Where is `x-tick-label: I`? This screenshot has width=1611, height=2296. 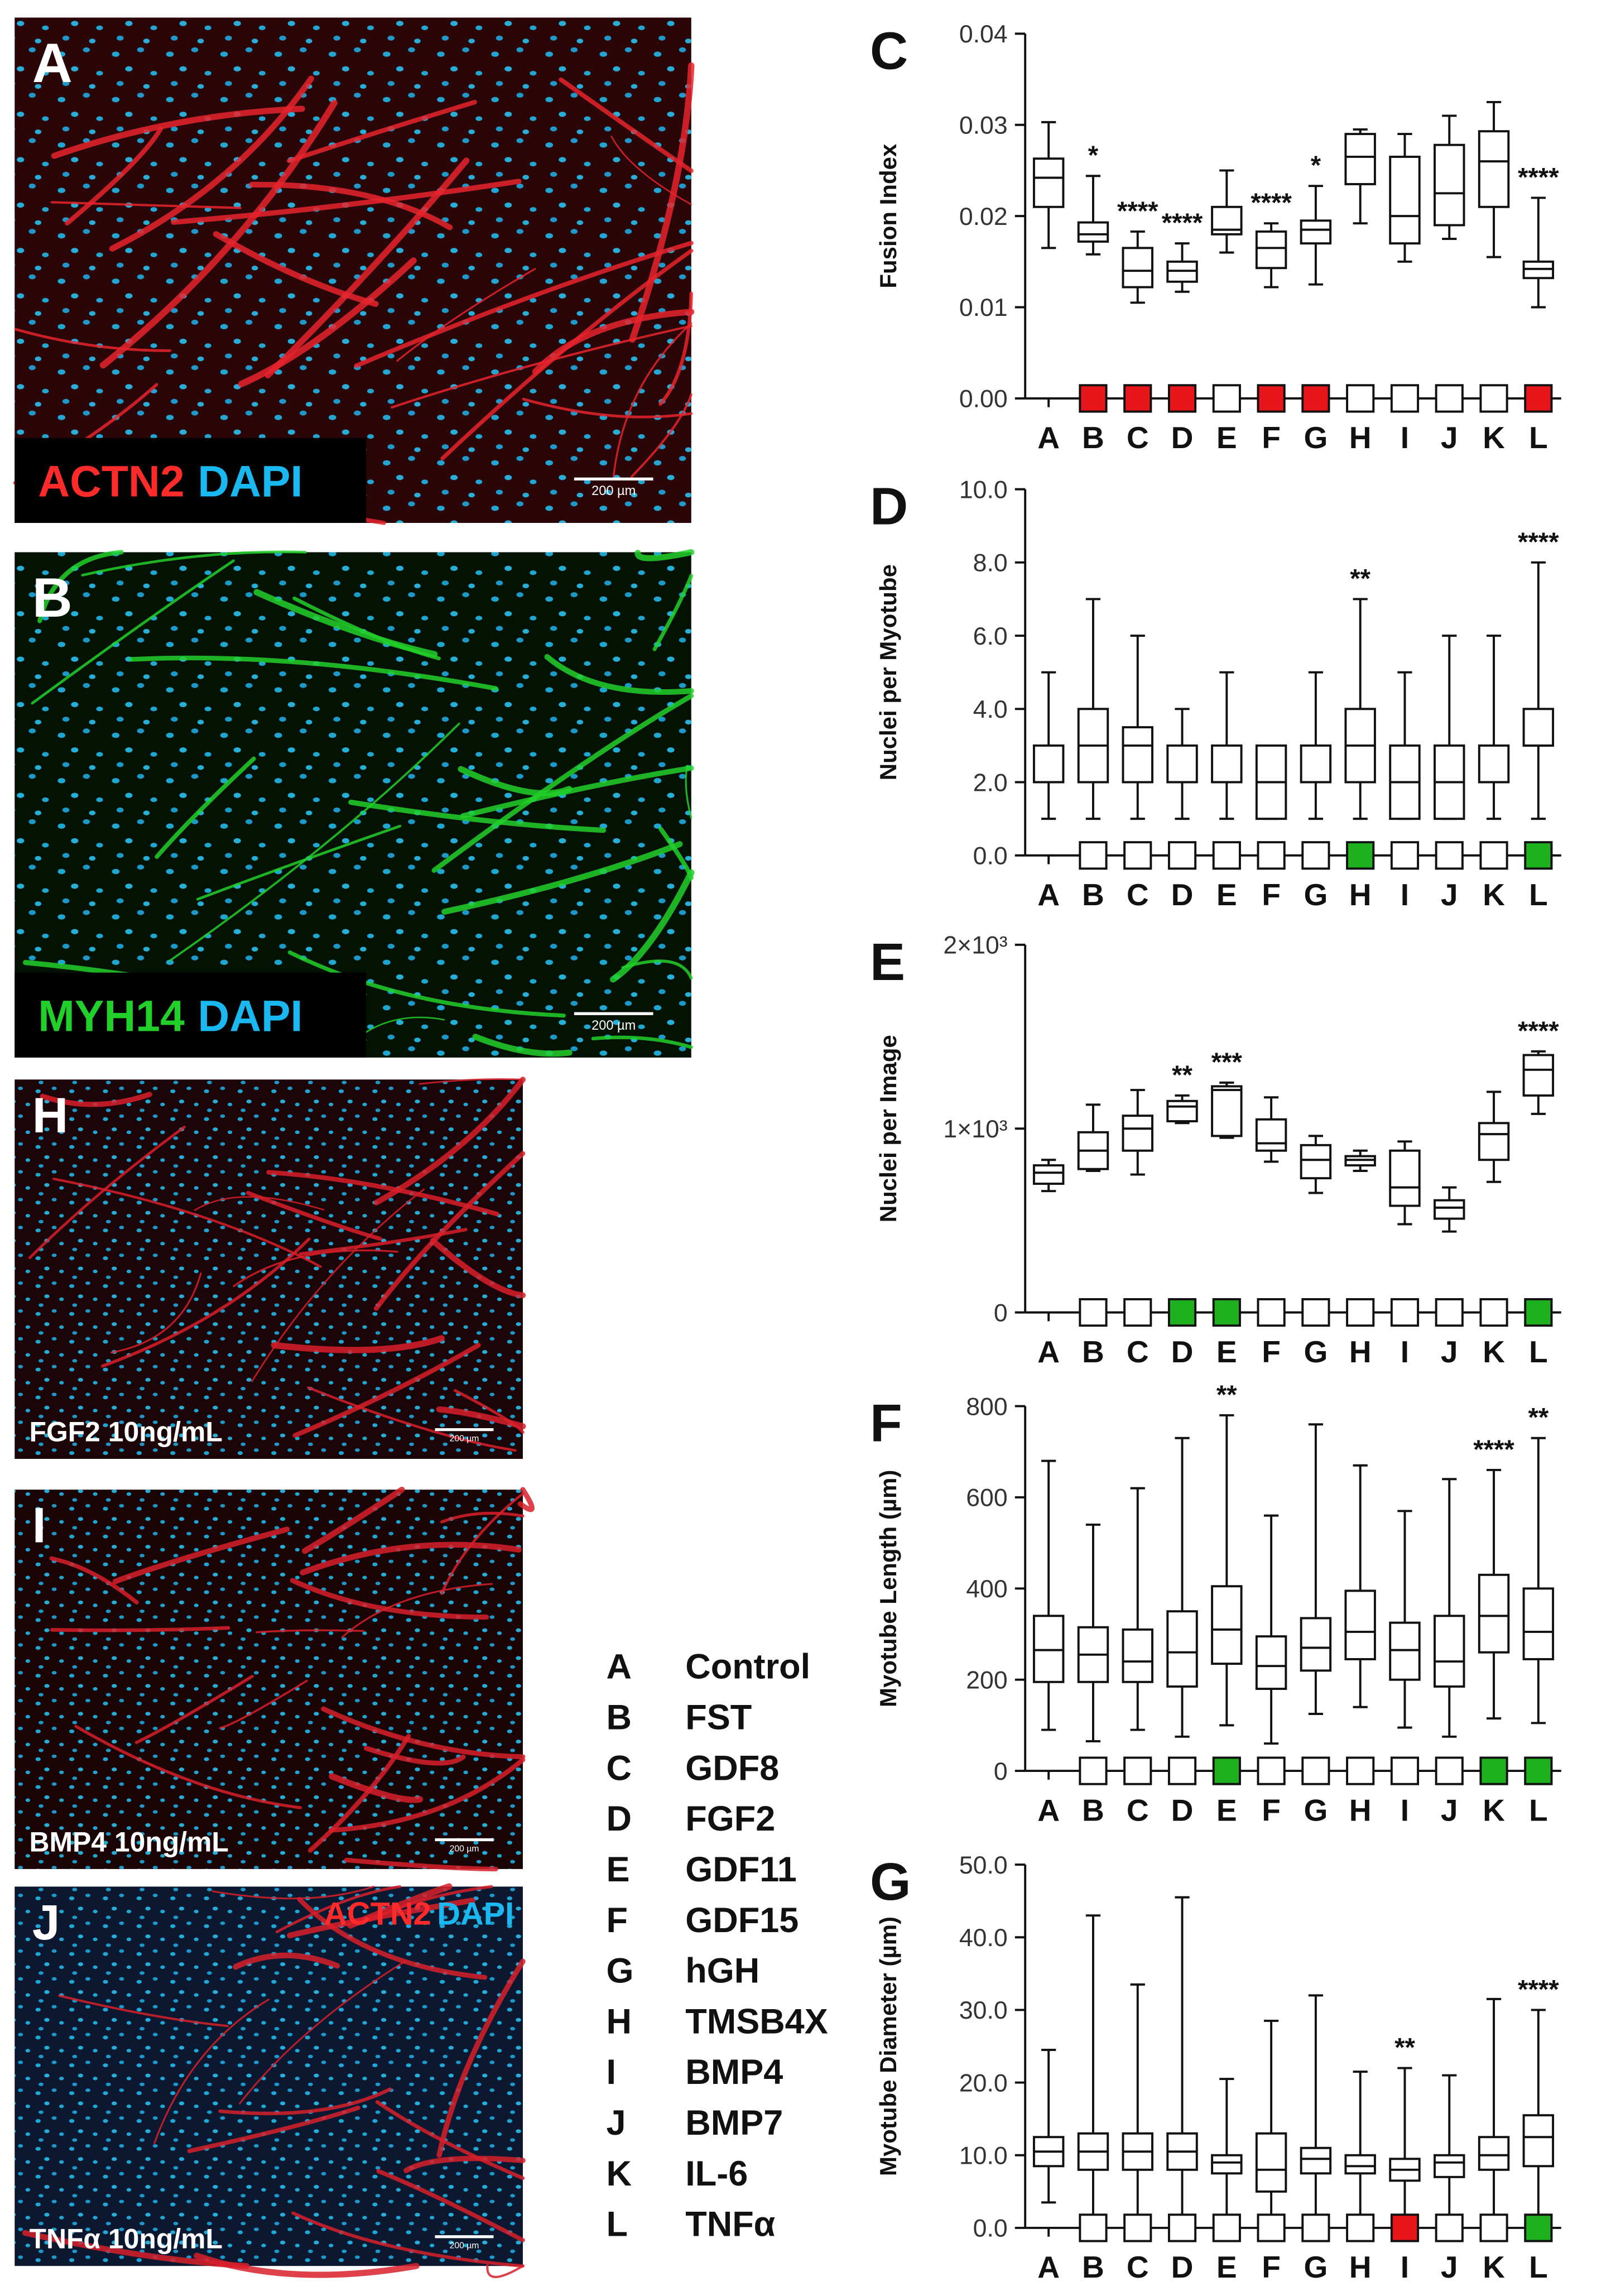 x-tick-label: I is located at coordinates (1405, 894).